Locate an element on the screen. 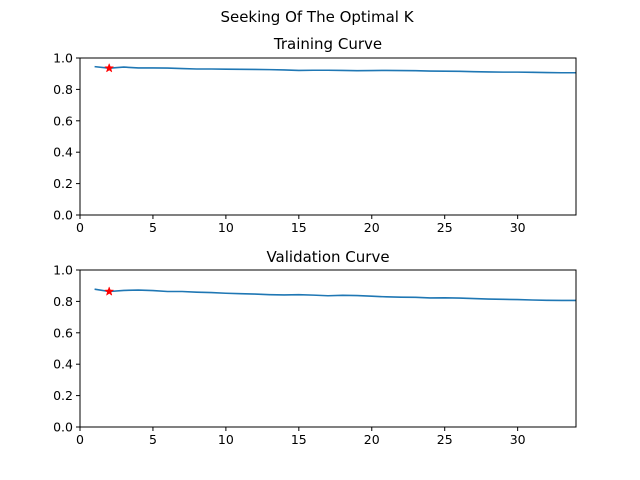 The image size is (640, 480). training-y-tick-label: 0.0 is located at coordinates (63, 215).